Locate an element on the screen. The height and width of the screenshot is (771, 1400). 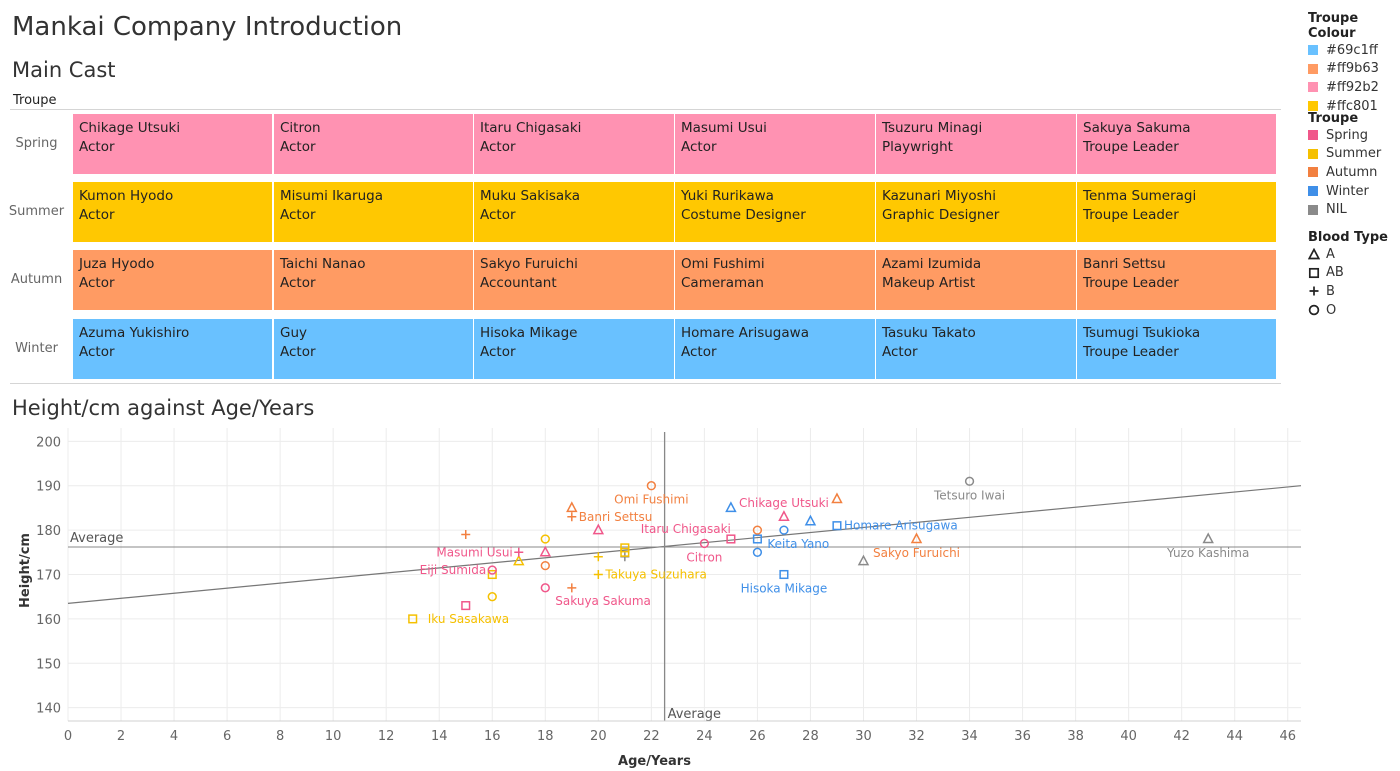
member-name: Chikage Utsuki is located at coordinates (130, 128).